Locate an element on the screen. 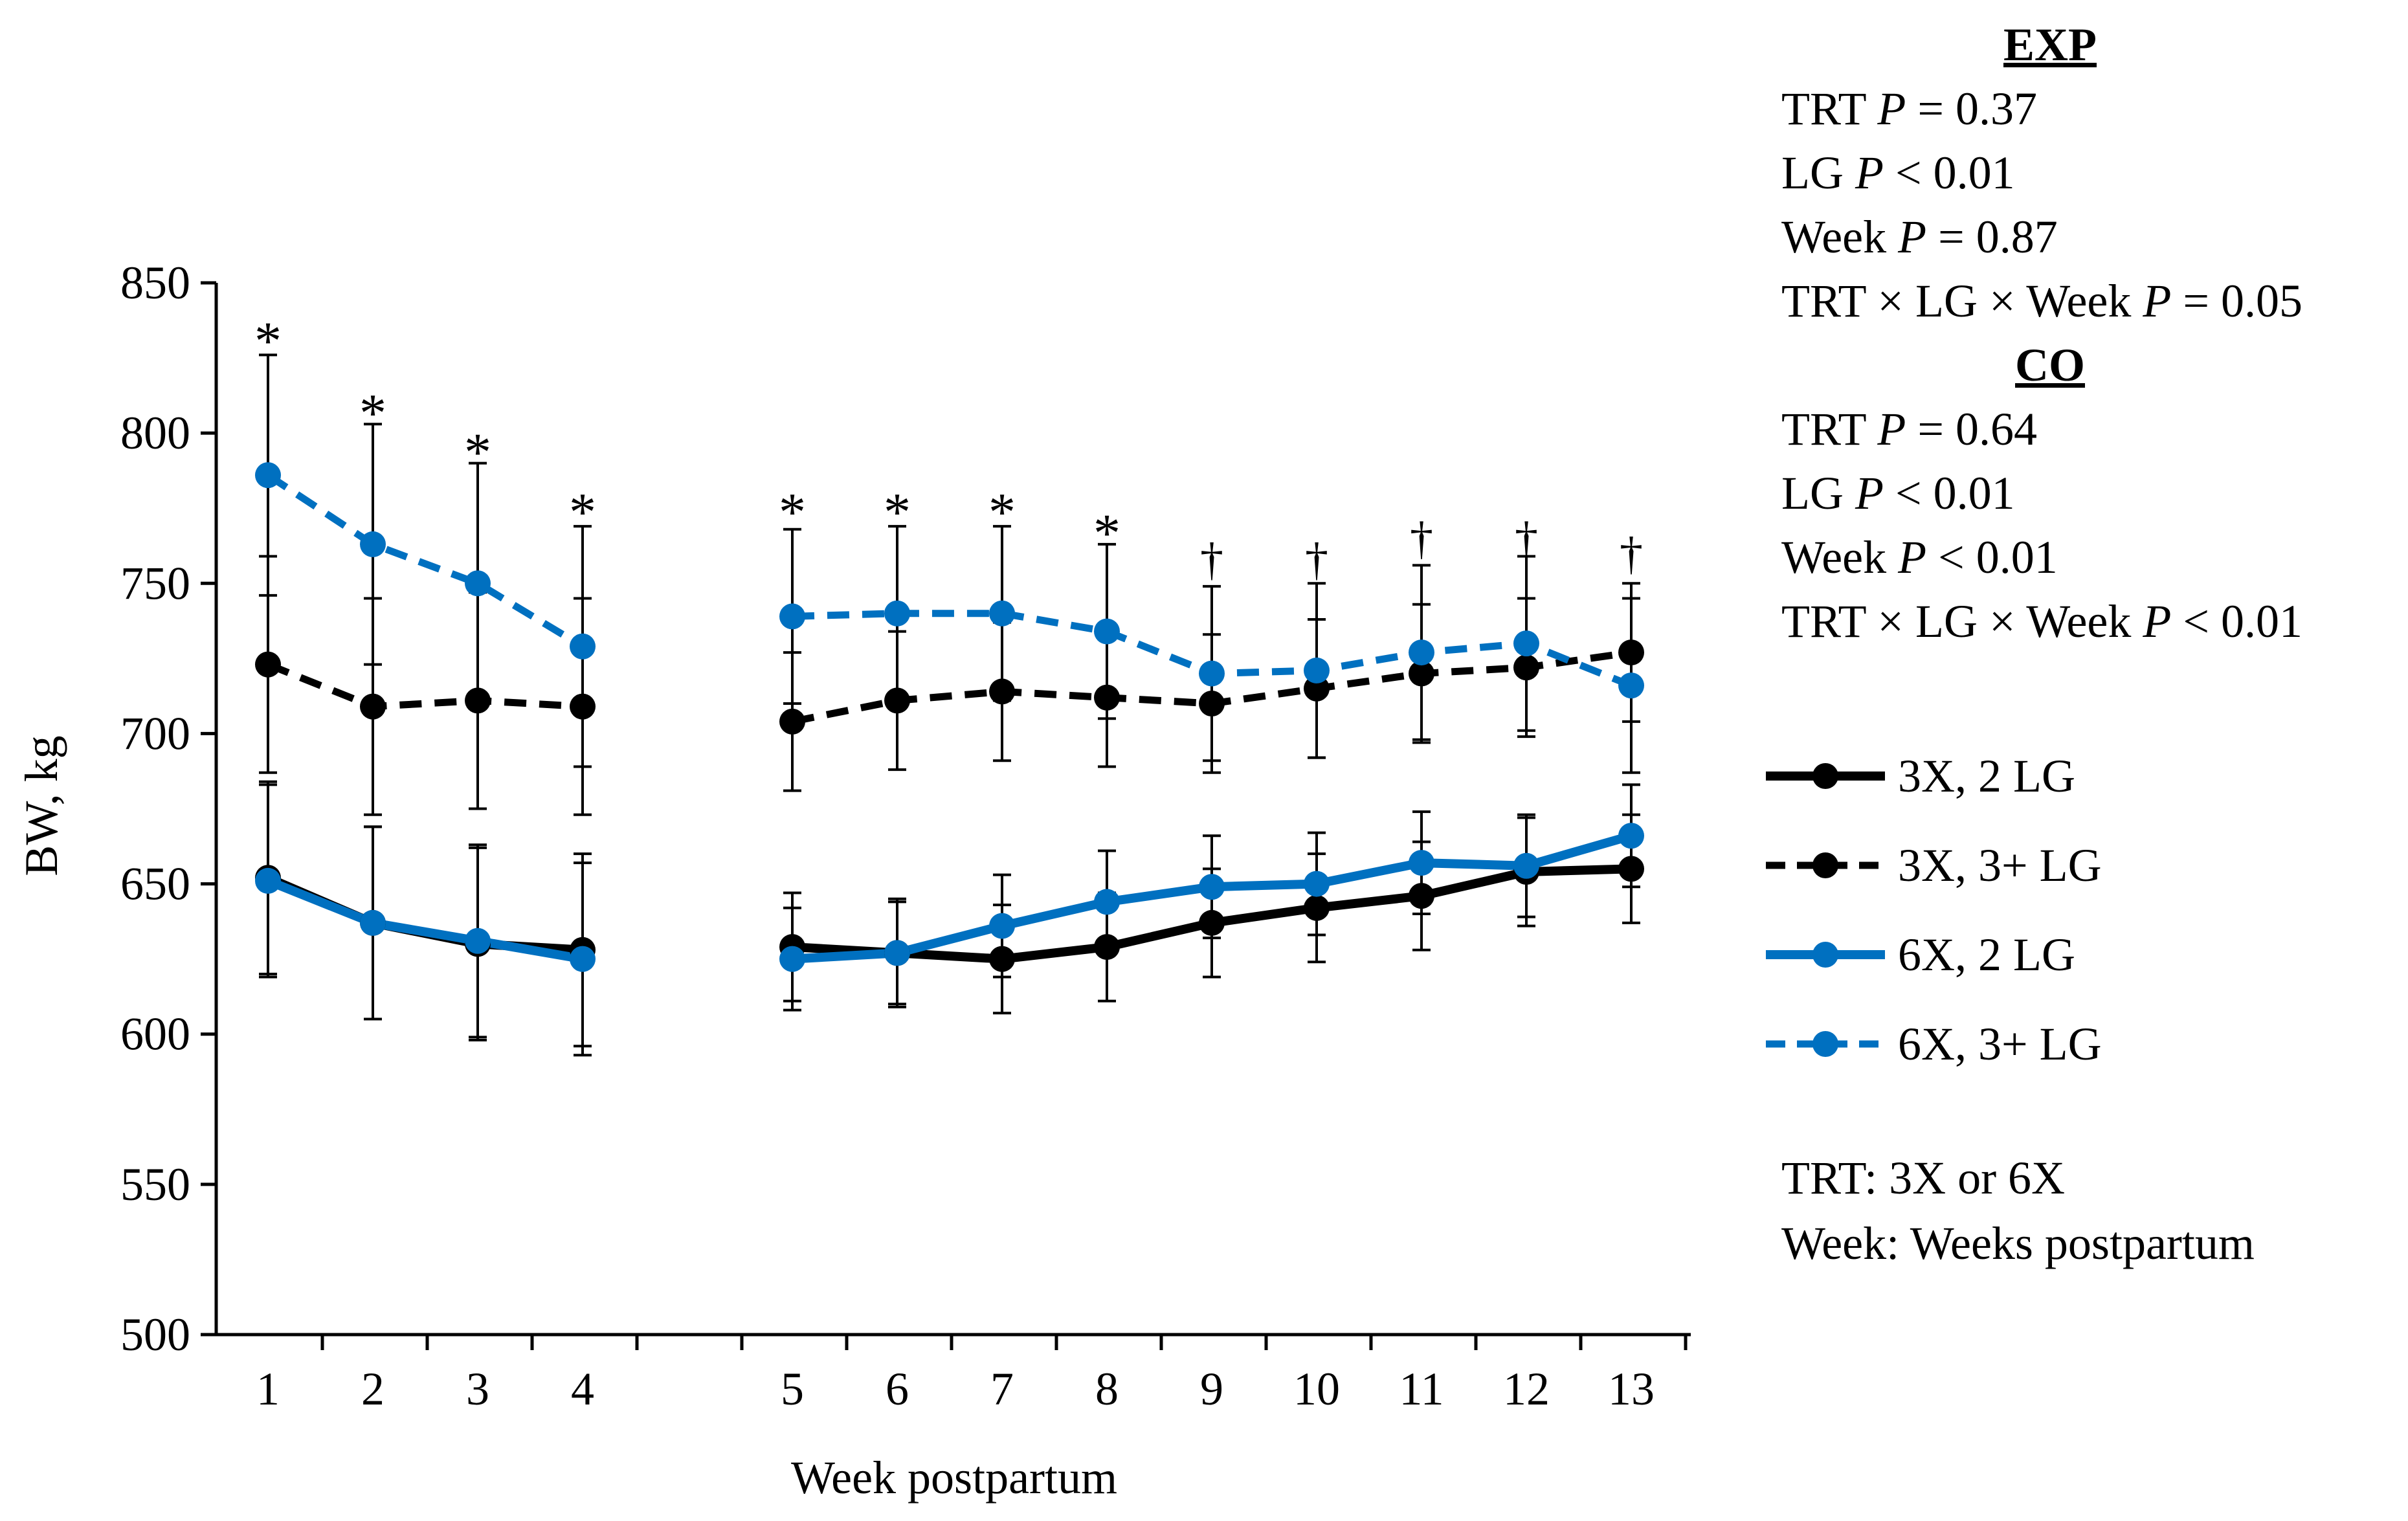 Image resolution: width=2408 pixels, height=1521 pixels. co-stat-row: TRT × LG × Week P < 0.01 is located at coordinates (2041, 621).